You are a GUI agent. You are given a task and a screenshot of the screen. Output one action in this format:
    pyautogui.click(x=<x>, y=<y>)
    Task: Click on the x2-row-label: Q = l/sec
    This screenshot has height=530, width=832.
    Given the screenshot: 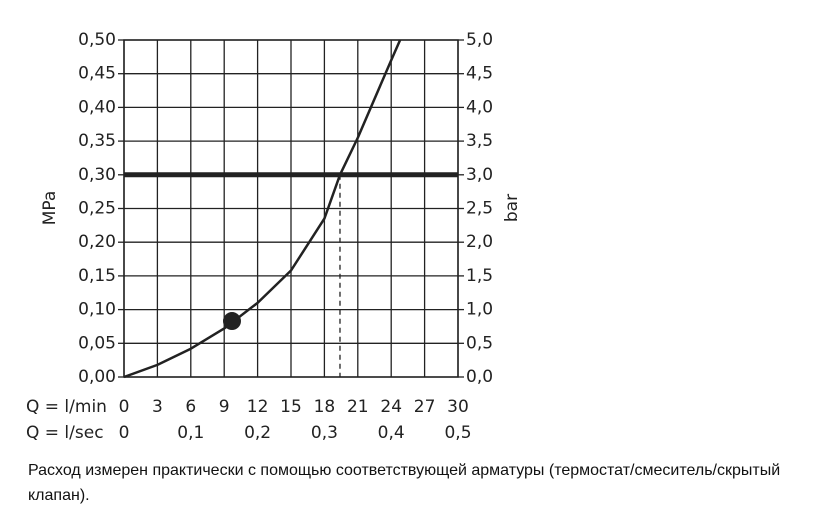 What is the action you would take?
    pyautogui.click(x=65, y=433)
    